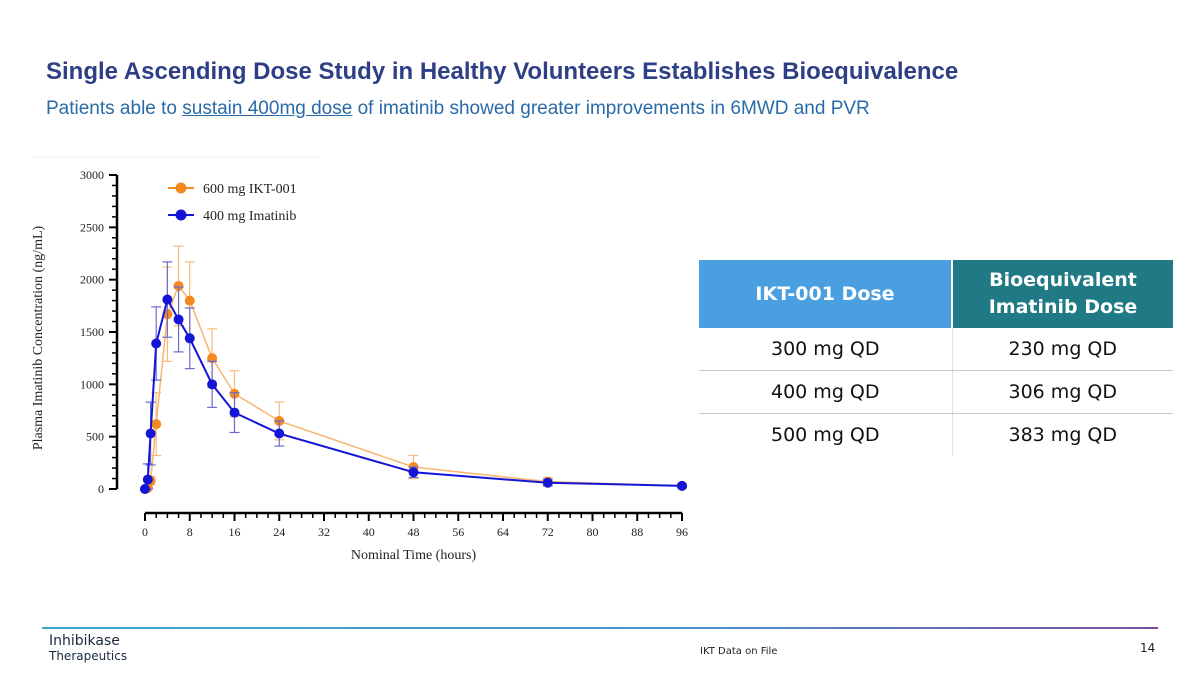  What do you see at coordinates (936, 434) in the screenshot?
I see `table-row: 500 mg QD 383 mg QD` at bounding box center [936, 434].